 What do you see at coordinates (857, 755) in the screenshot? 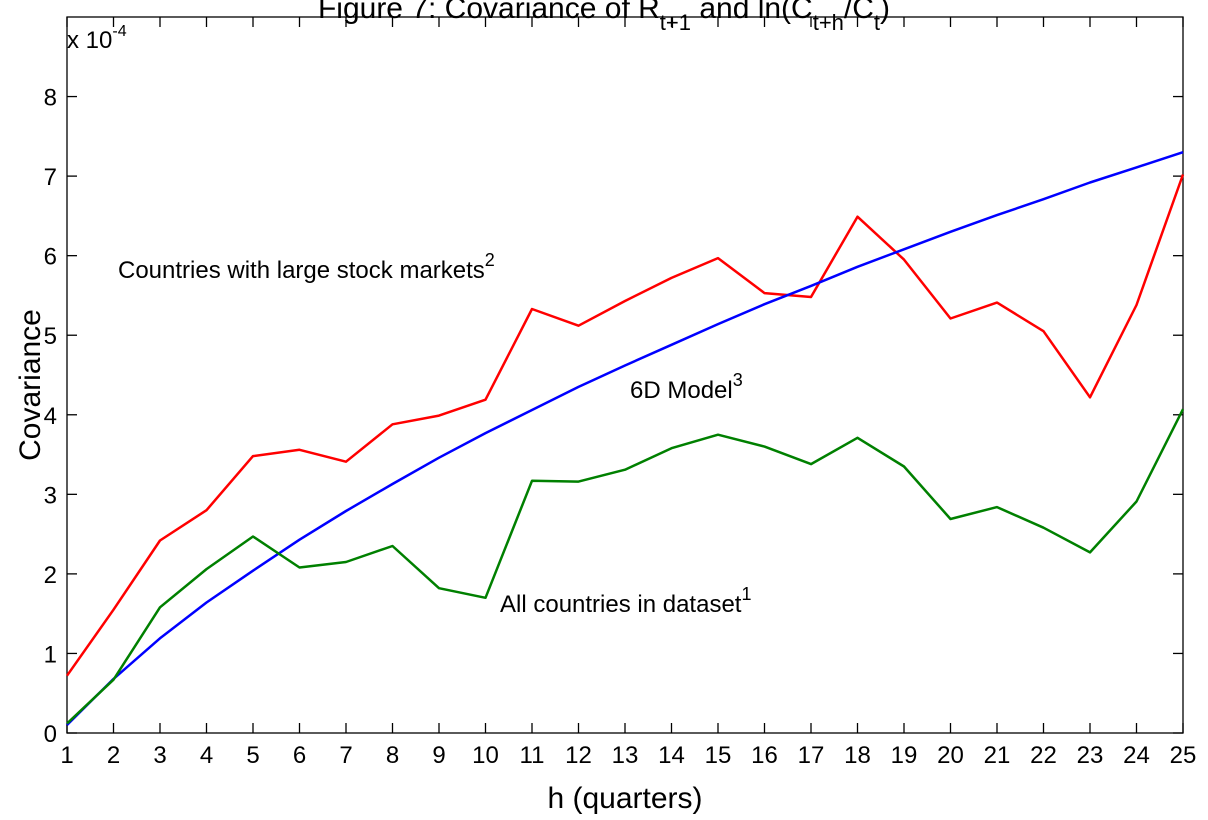
I see `x-tick-label: 18` at bounding box center [857, 755].